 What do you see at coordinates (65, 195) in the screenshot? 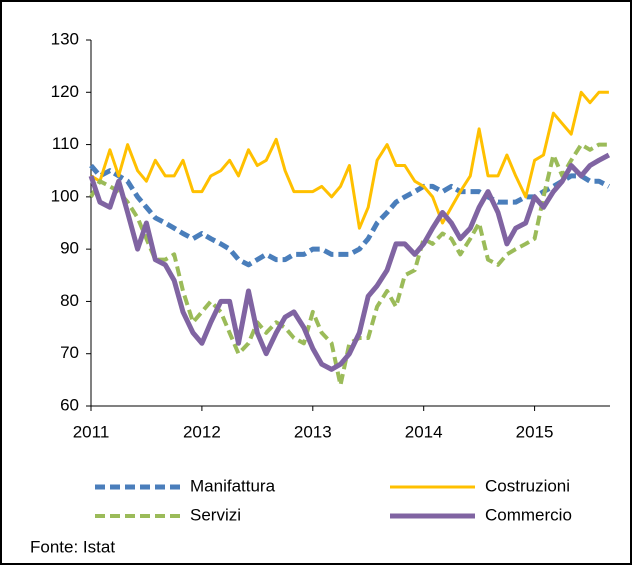
I see `y-tick-label: 100` at bounding box center [65, 195].